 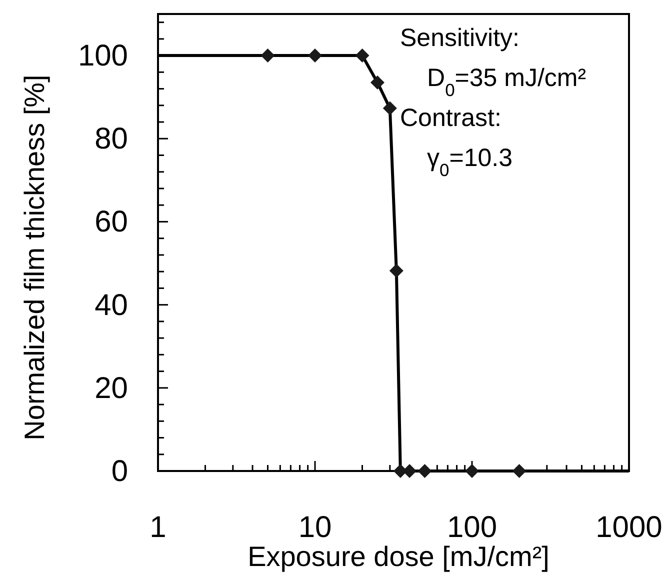 What do you see at coordinates (111, 139) in the screenshot?
I see `y-tick-label: 80` at bounding box center [111, 139].